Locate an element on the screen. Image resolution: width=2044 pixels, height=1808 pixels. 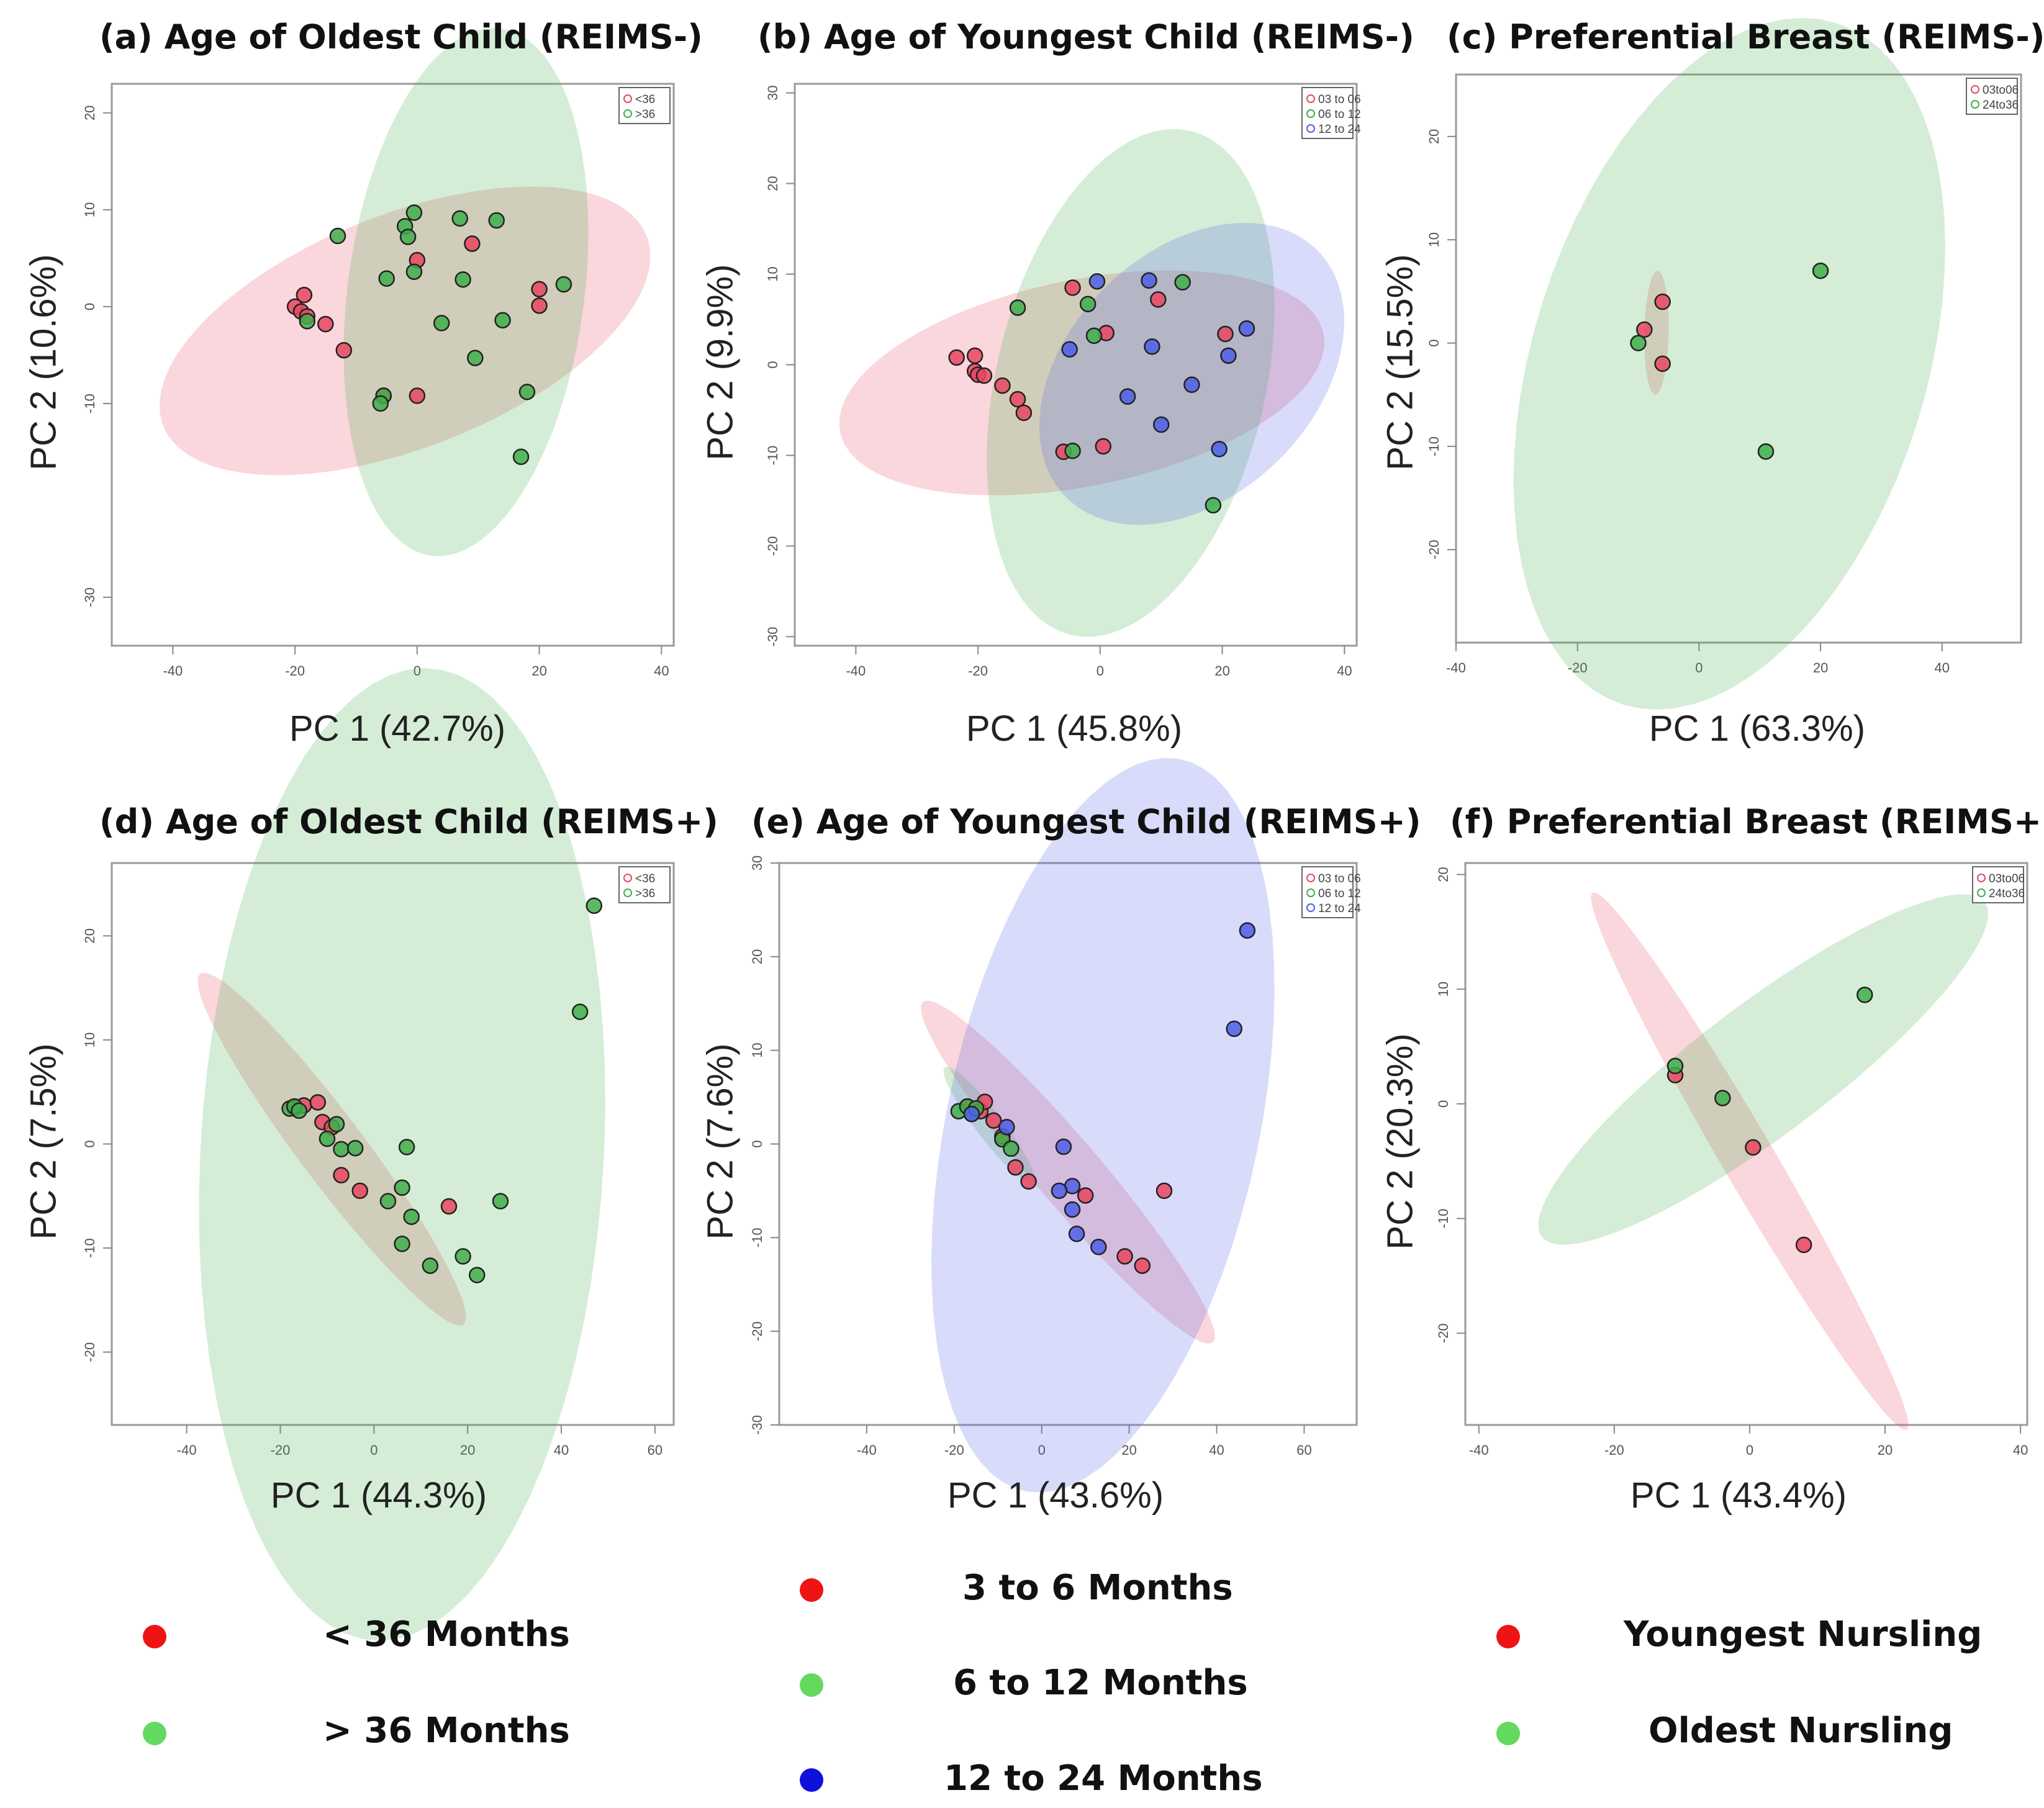
chart-e-title: (e) Age of Youngest Child (REIMS+) is located at coordinates (1086, 821).